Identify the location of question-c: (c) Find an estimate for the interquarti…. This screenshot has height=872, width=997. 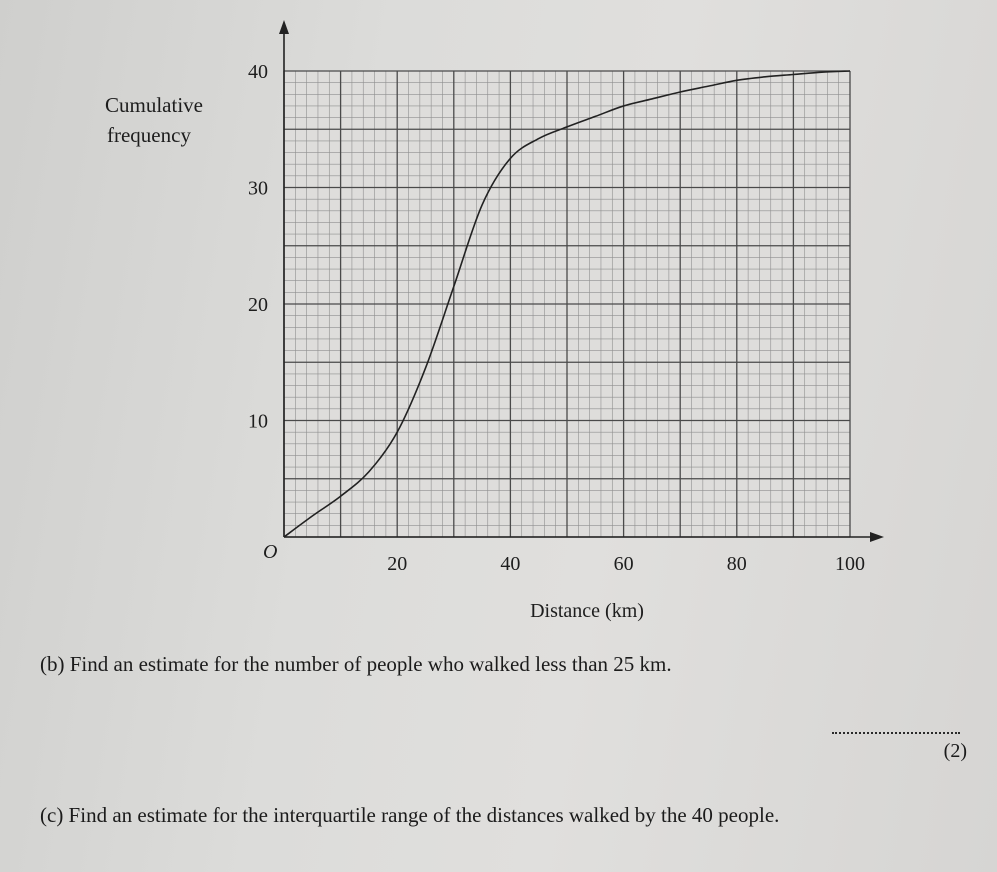
(410, 815).